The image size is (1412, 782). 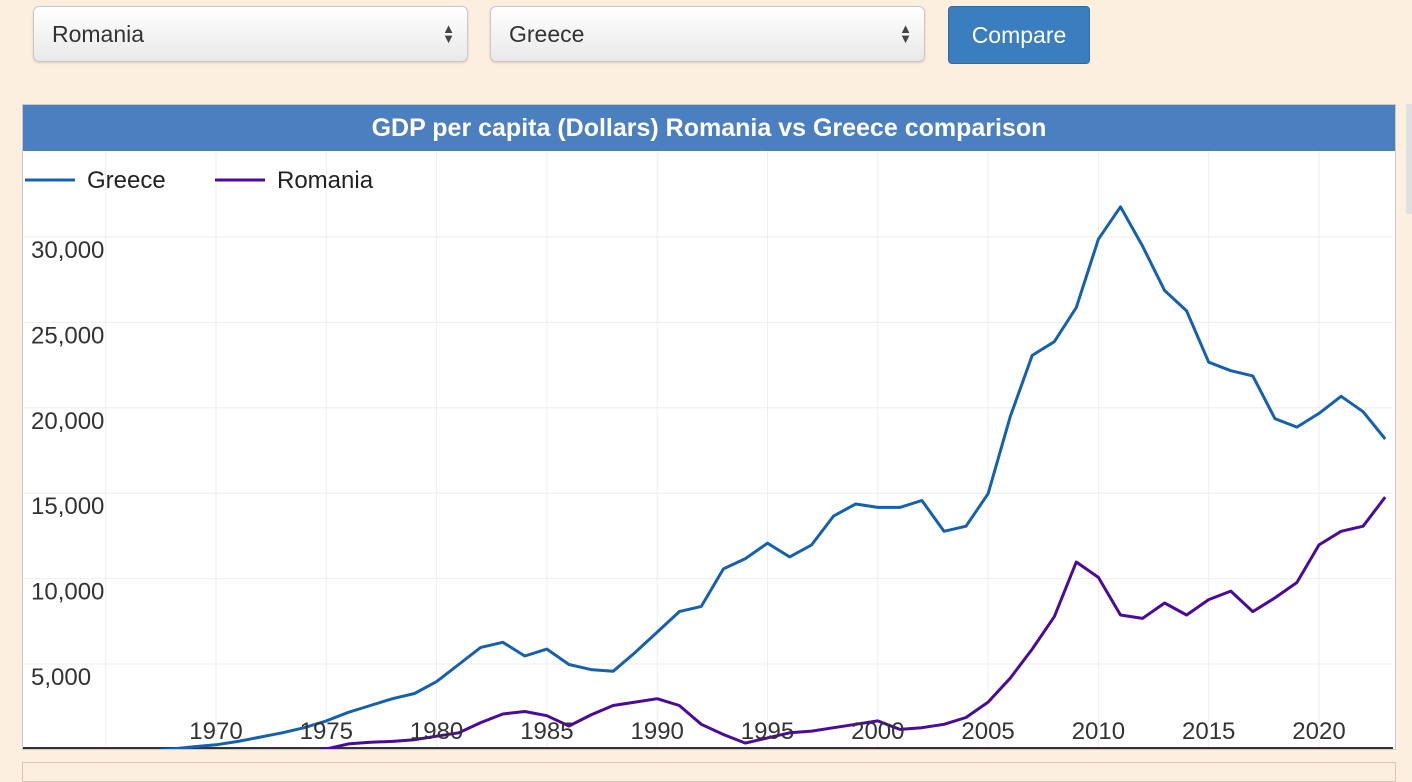 I want to click on x-tick-label: 1985, so click(x=546, y=731).